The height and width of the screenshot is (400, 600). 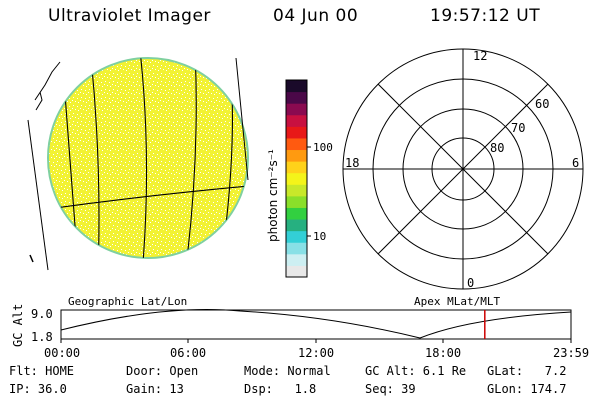 What do you see at coordinates (62, 353) in the screenshot?
I see `xtick-0000: 00:00` at bounding box center [62, 353].